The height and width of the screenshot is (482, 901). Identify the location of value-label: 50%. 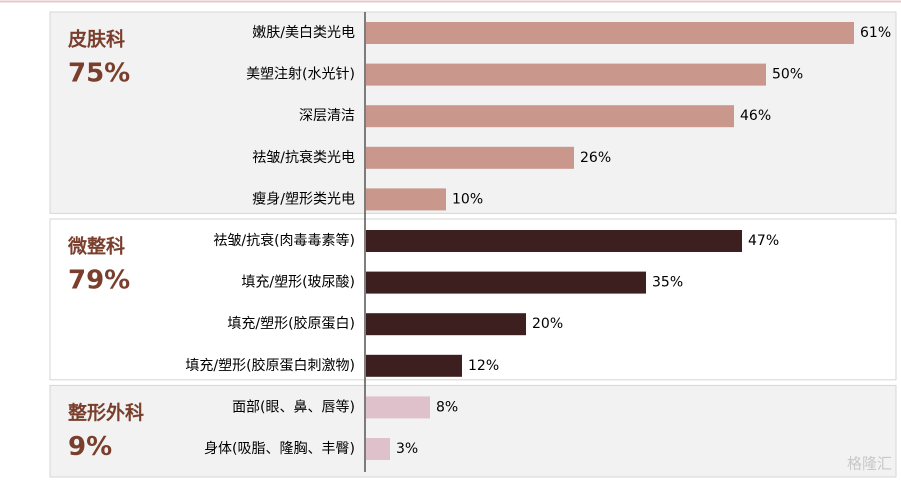
(787, 75).